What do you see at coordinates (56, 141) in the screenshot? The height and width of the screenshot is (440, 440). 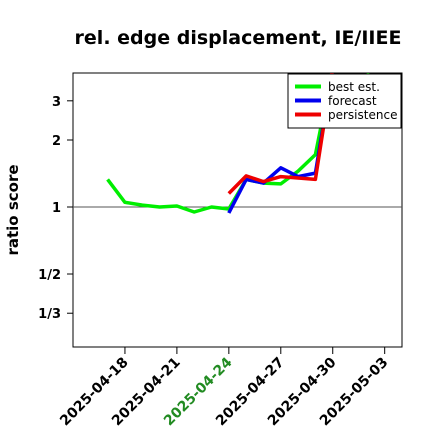 I see `y-tick-label: 2` at bounding box center [56, 141].